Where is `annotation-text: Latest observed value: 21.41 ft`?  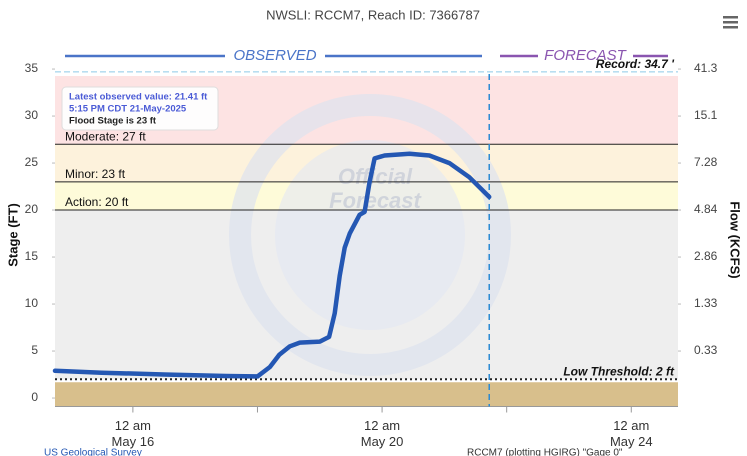
annotation-text: Latest observed value: 21.41 ft is located at coordinates (138, 97).